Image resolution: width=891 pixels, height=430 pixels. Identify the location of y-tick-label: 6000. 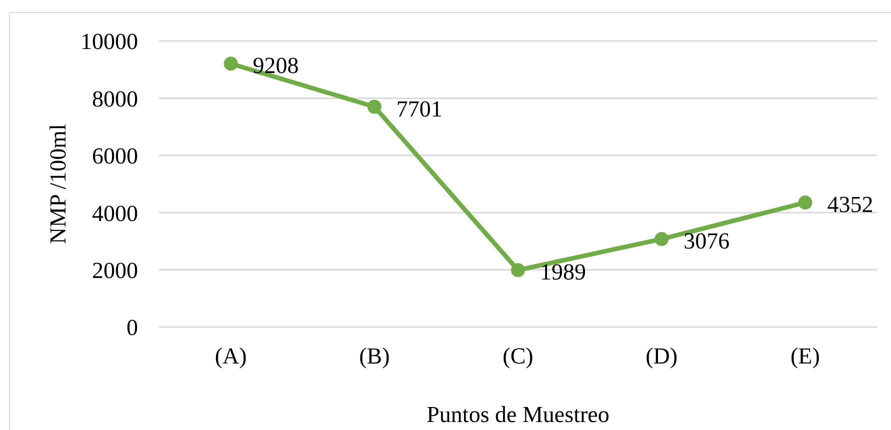
(115, 156).